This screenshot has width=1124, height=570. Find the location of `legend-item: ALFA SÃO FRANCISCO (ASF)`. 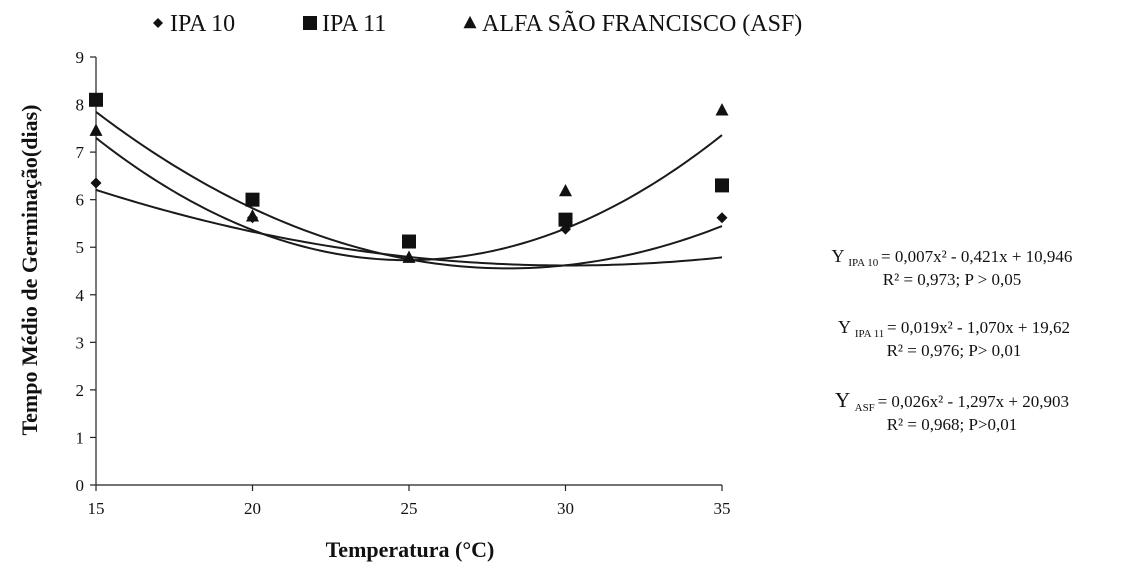

legend-item: ALFA SÃO FRANCISCO (ASF) is located at coordinates (632, 24).